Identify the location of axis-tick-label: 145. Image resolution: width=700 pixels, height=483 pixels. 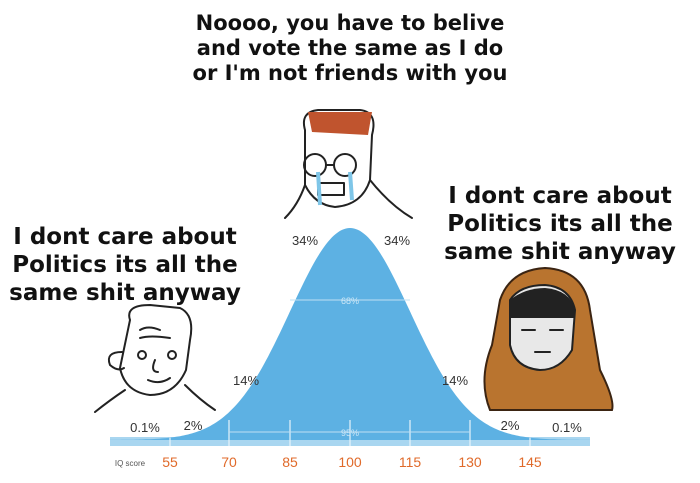
(530, 462).